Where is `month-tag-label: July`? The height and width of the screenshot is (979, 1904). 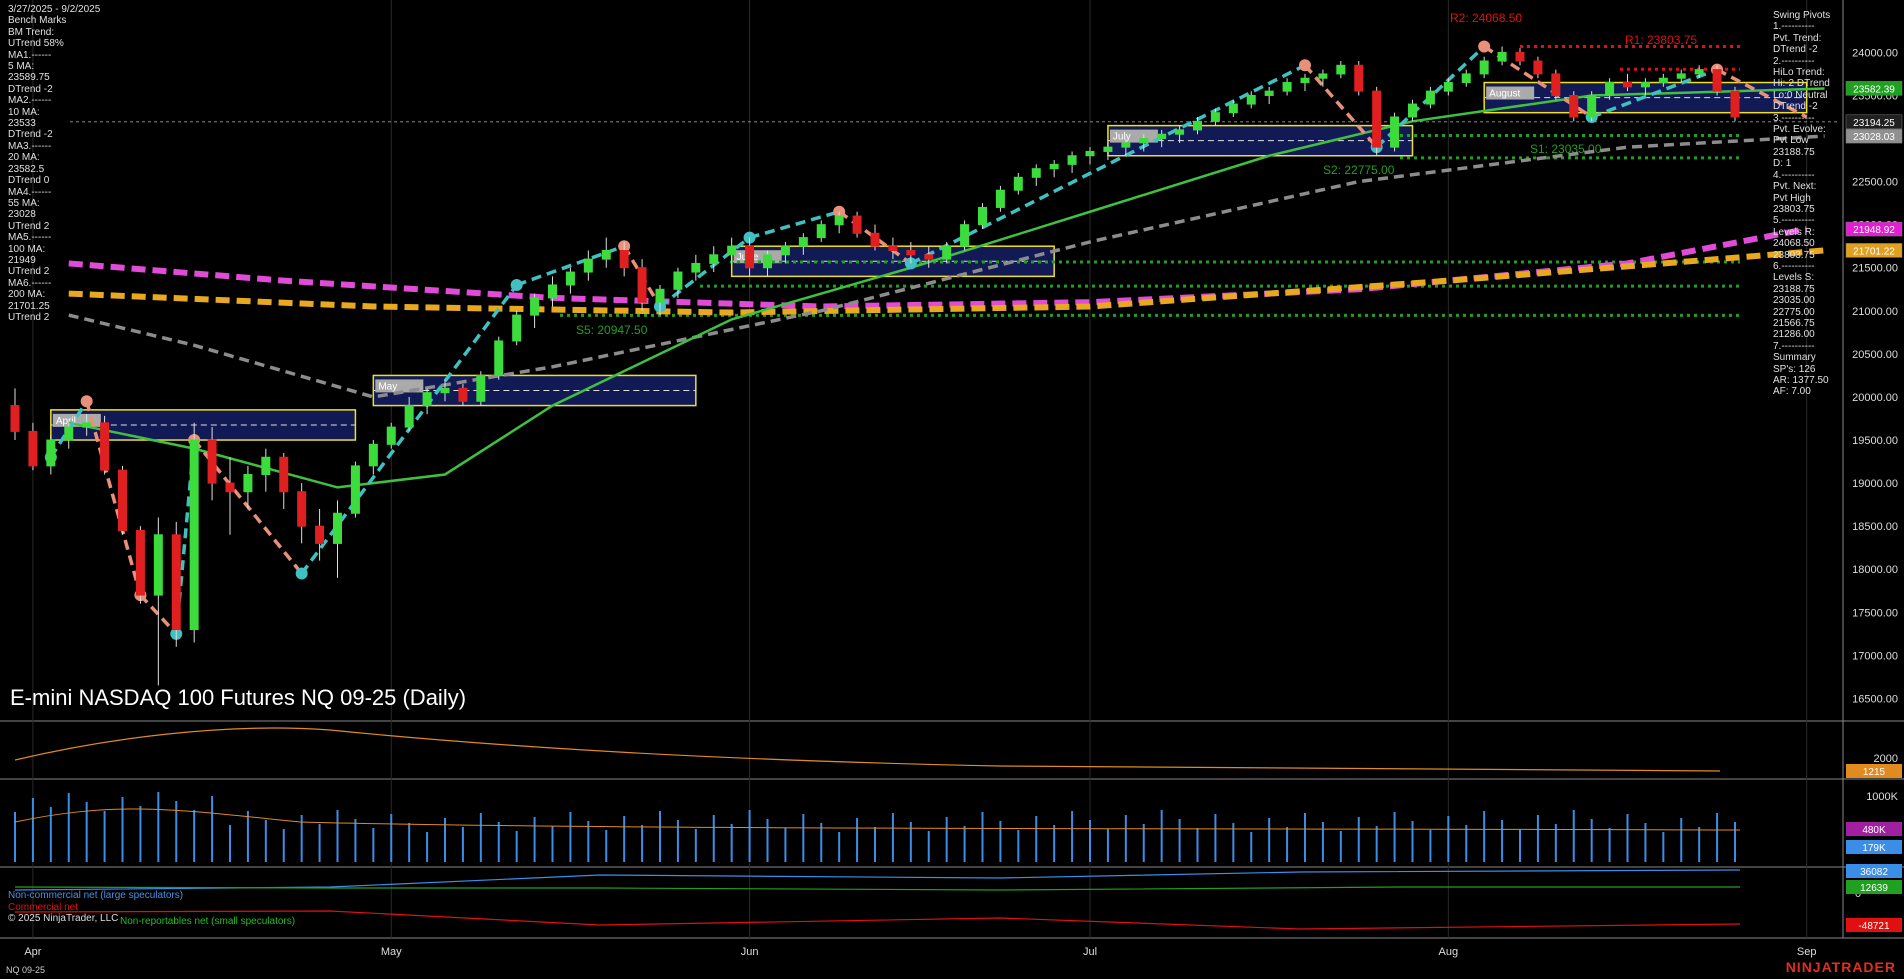 month-tag-label: July is located at coordinates (1122, 137).